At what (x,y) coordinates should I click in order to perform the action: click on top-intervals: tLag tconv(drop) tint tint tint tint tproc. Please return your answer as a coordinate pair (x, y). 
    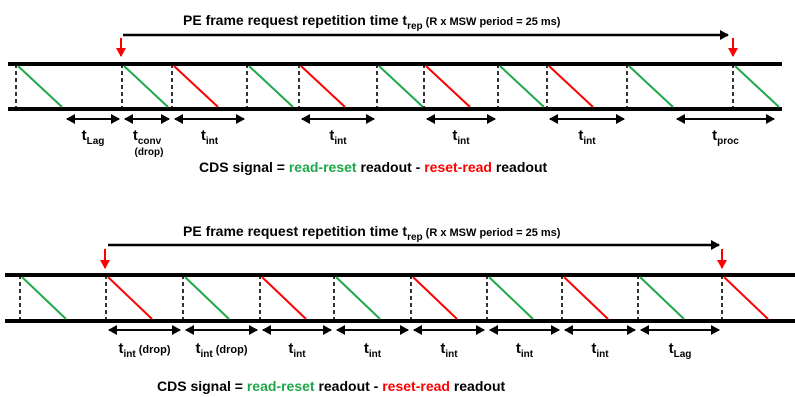
    Looking at the image, I should click on (420, 136).